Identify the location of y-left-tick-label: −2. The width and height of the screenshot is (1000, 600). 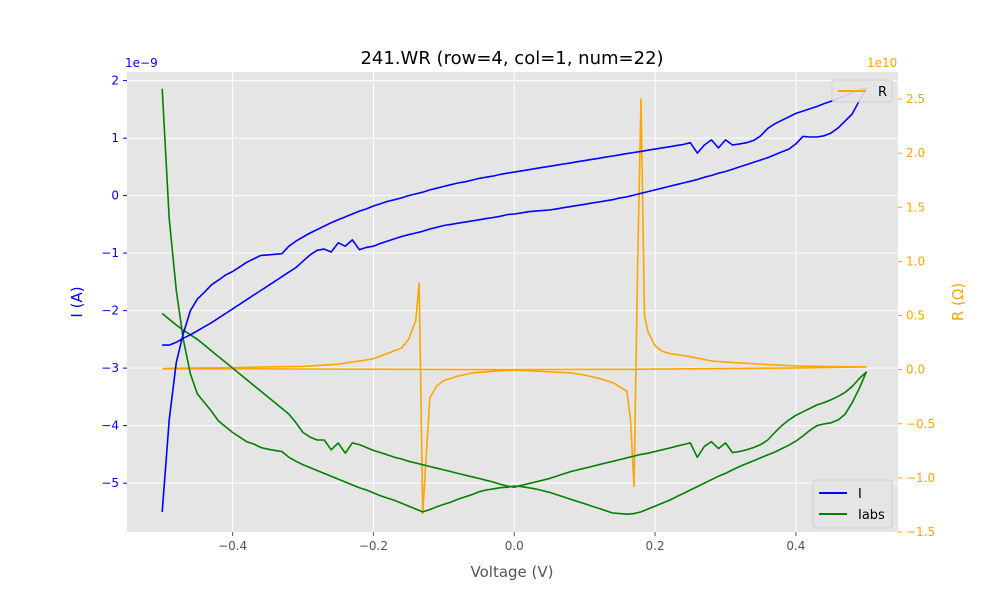
(110, 311).